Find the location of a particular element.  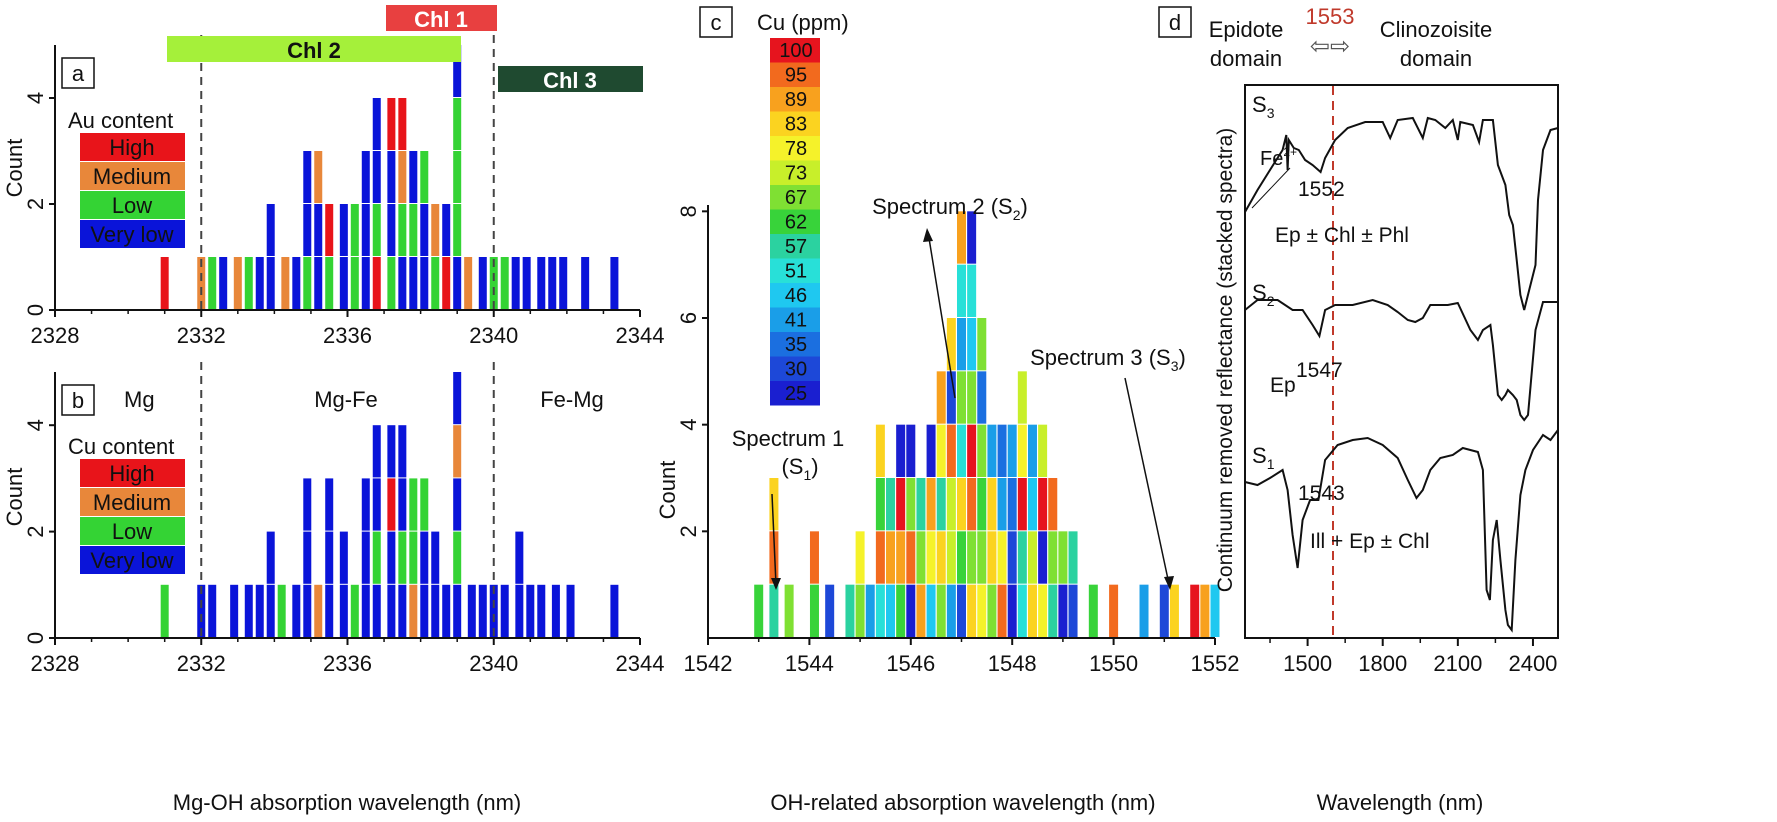

region-fe-mg: Fe-Mg is located at coordinates (572, 399).